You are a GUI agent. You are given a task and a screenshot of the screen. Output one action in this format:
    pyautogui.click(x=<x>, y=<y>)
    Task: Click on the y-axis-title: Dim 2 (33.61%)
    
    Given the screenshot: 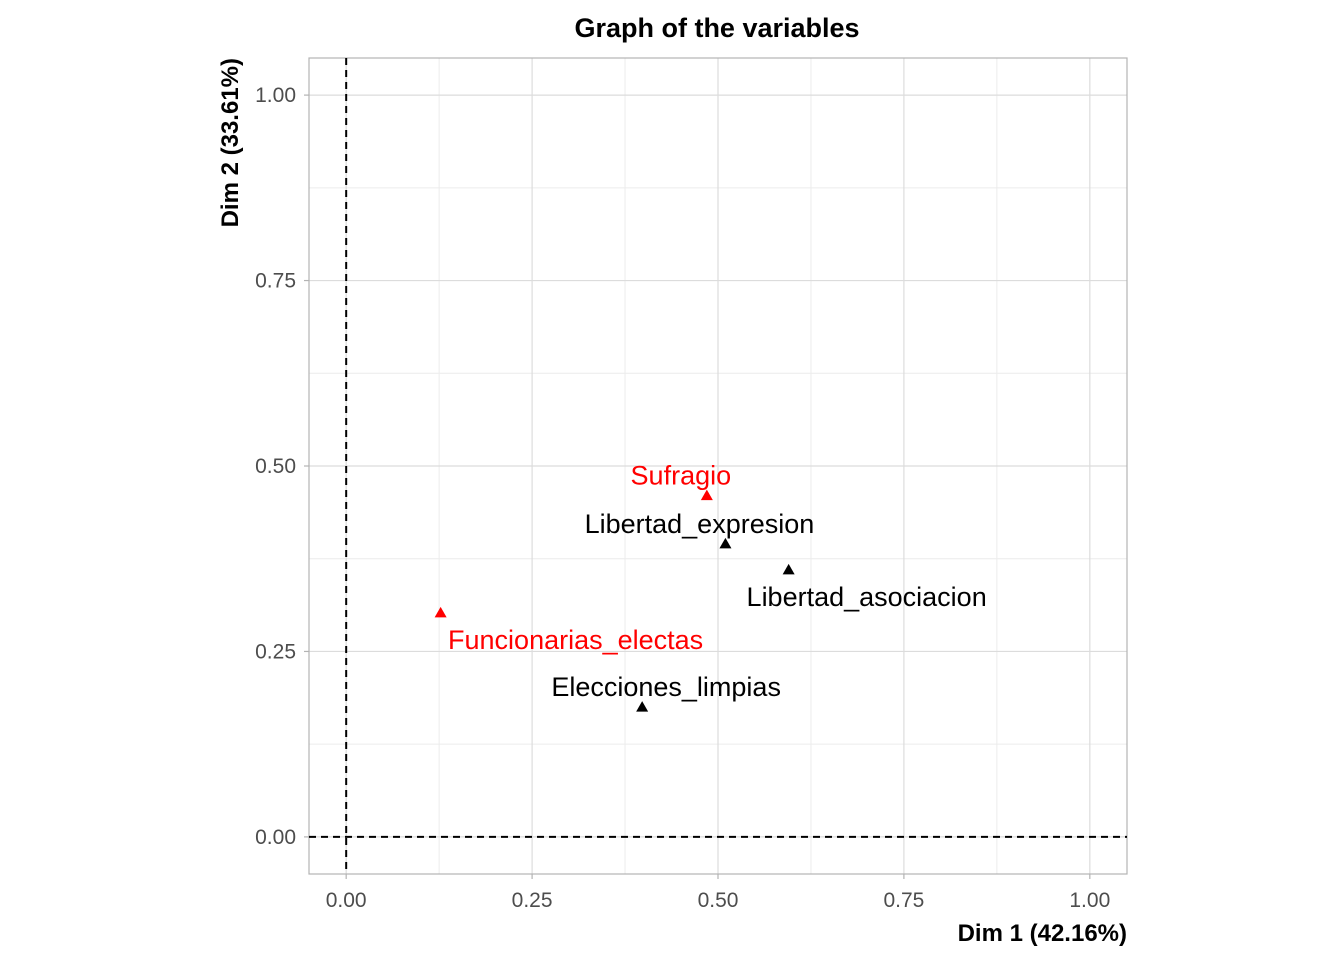 What is the action you would take?
    pyautogui.click(x=230, y=142)
    